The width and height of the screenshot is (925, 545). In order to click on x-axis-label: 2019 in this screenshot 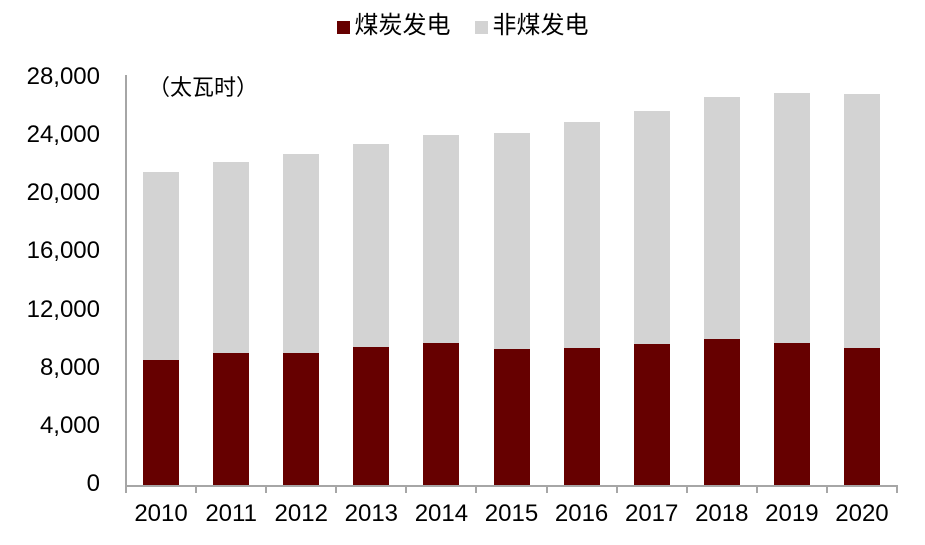, I will do `click(792, 513)`.